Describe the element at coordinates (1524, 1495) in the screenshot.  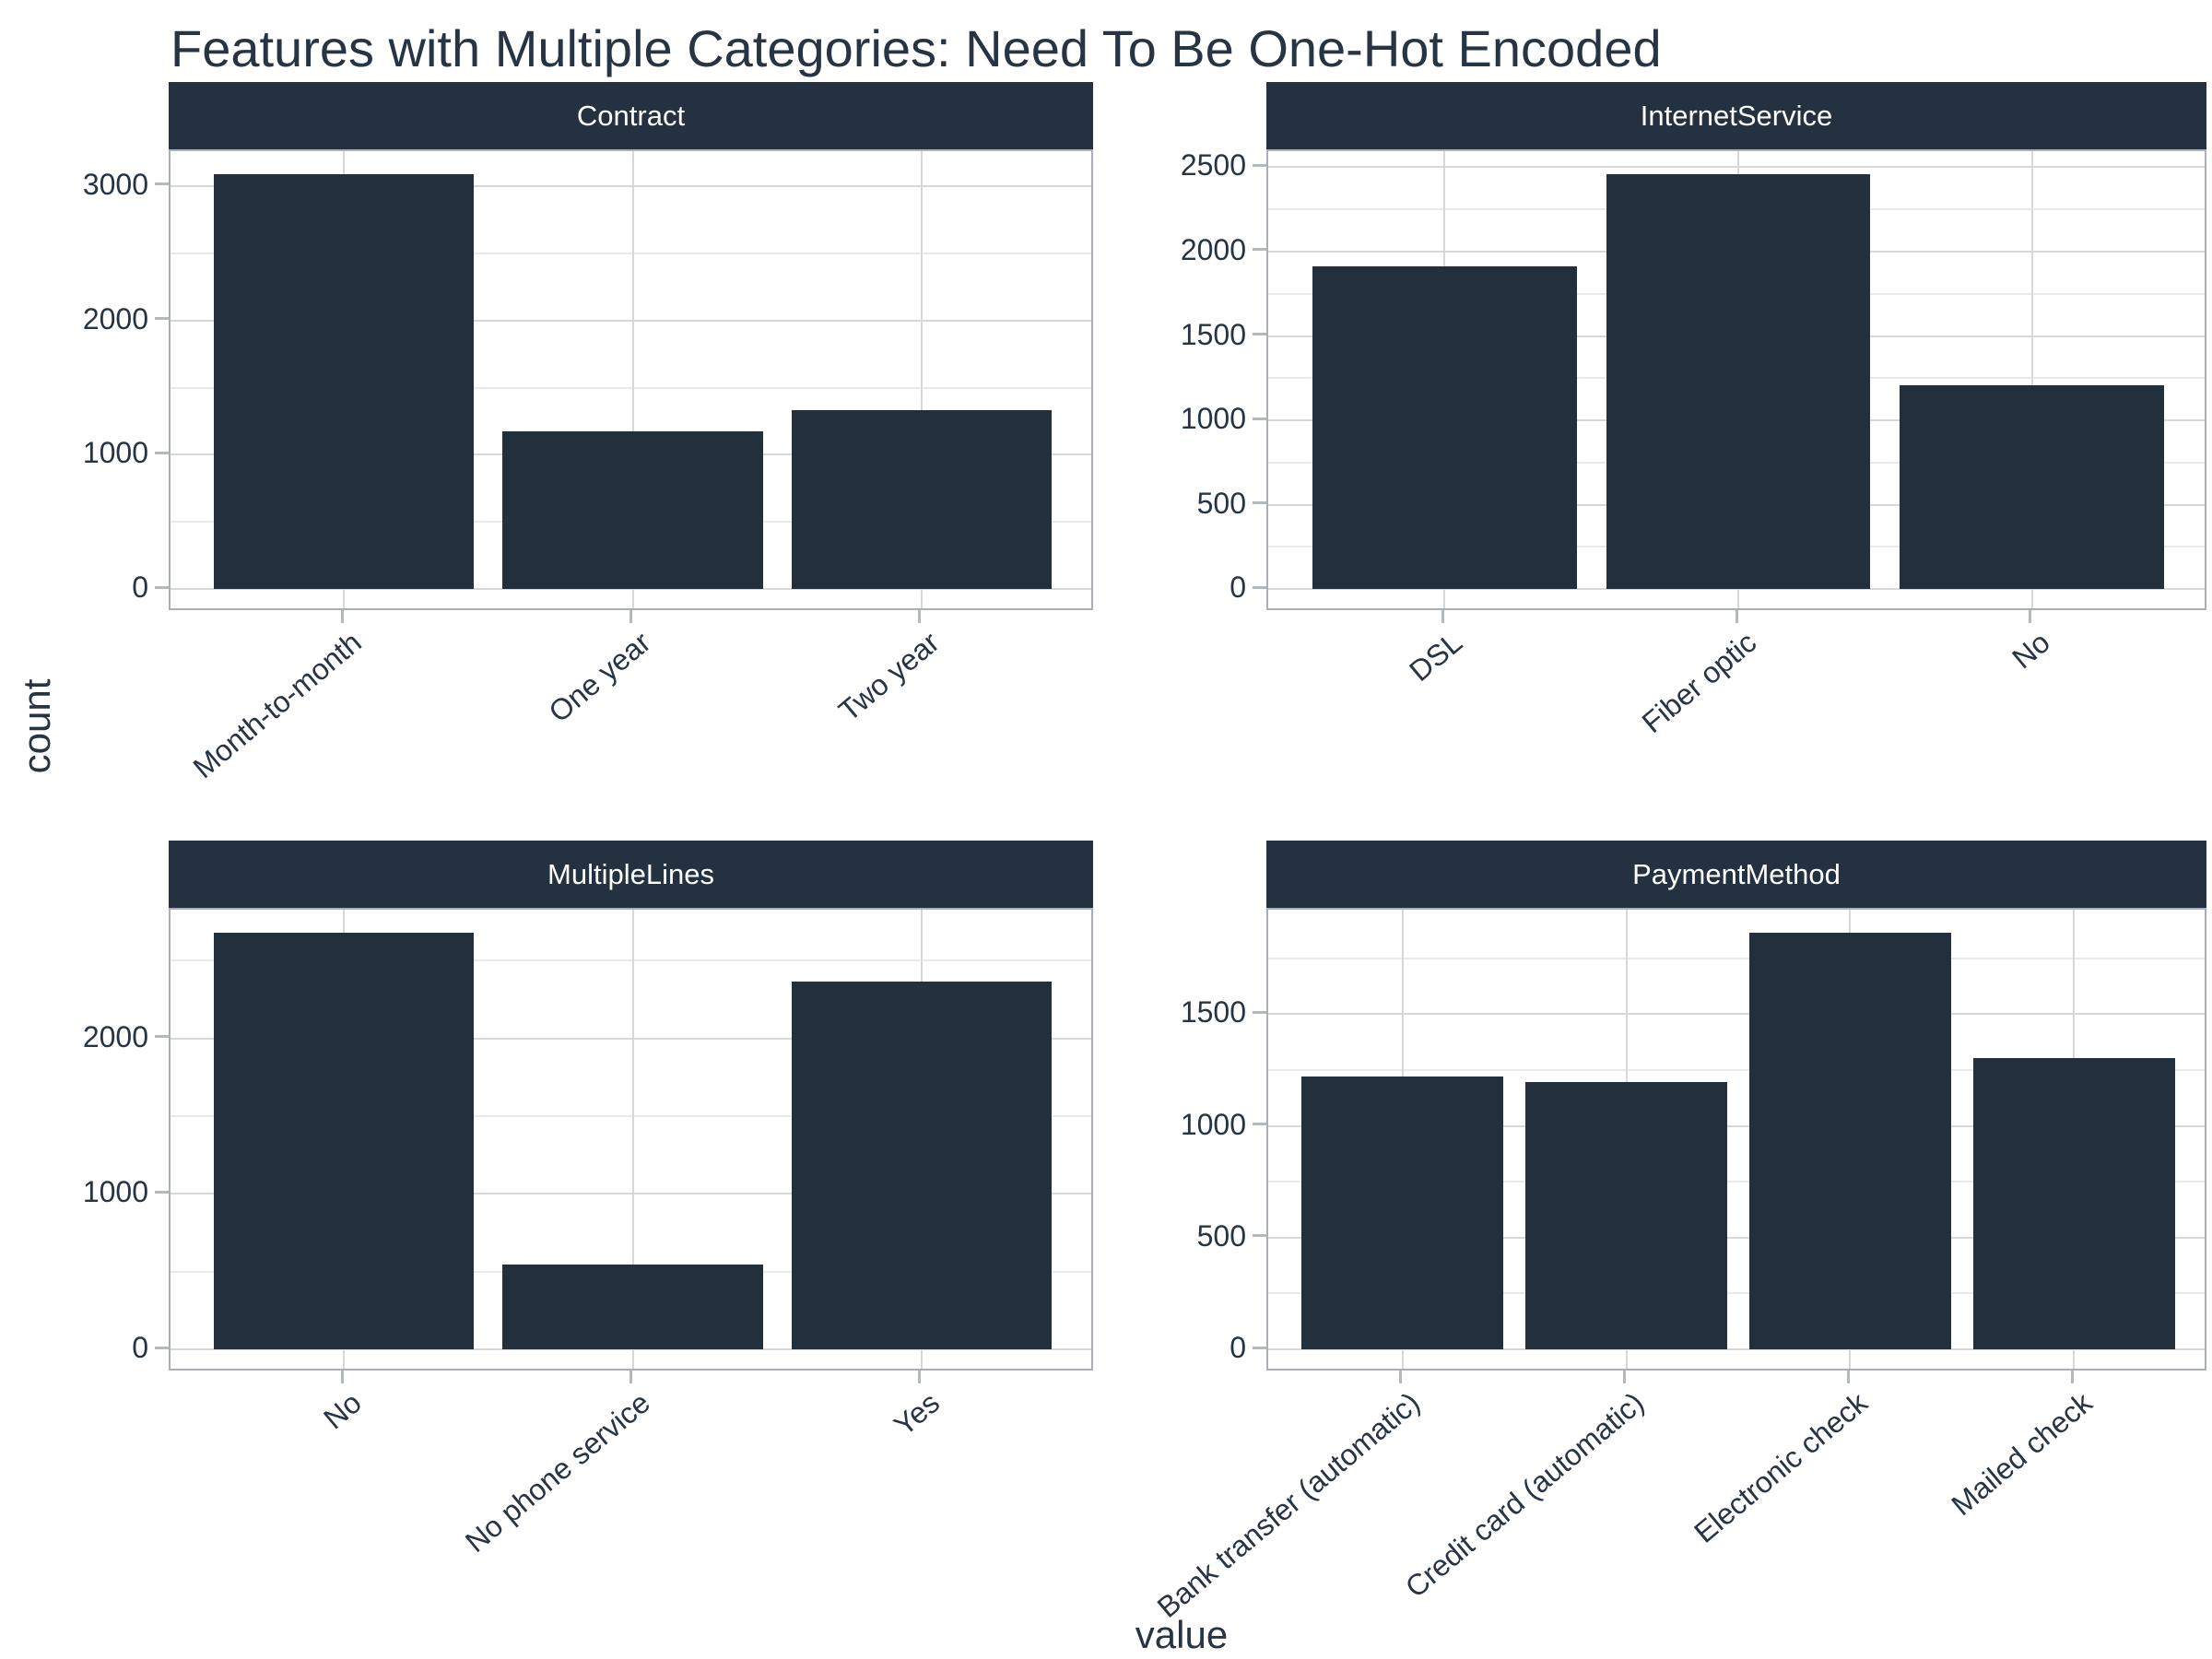
I see `x-category-label: Credit card (automatic)` at that location.